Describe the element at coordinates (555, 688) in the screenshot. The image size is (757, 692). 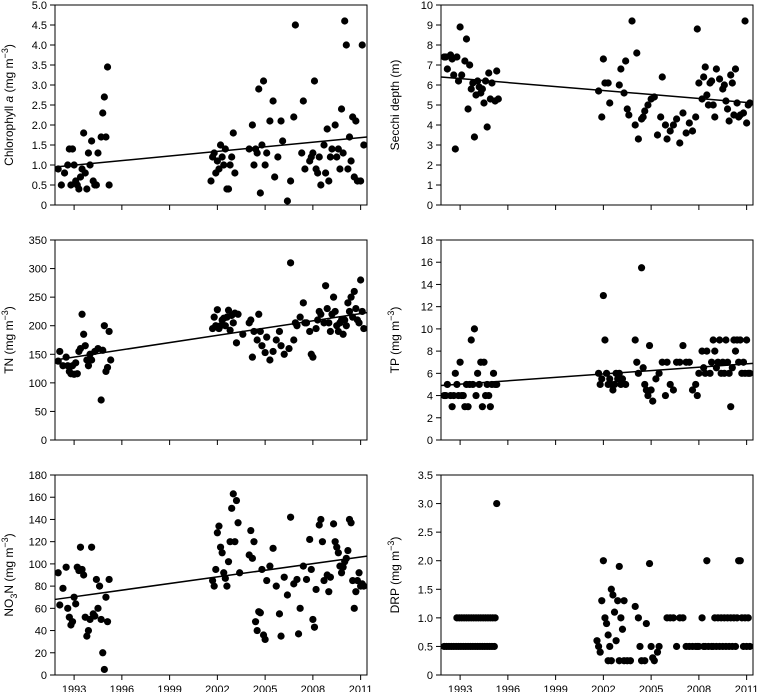
I see `x-tick-label: 1999` at that location.